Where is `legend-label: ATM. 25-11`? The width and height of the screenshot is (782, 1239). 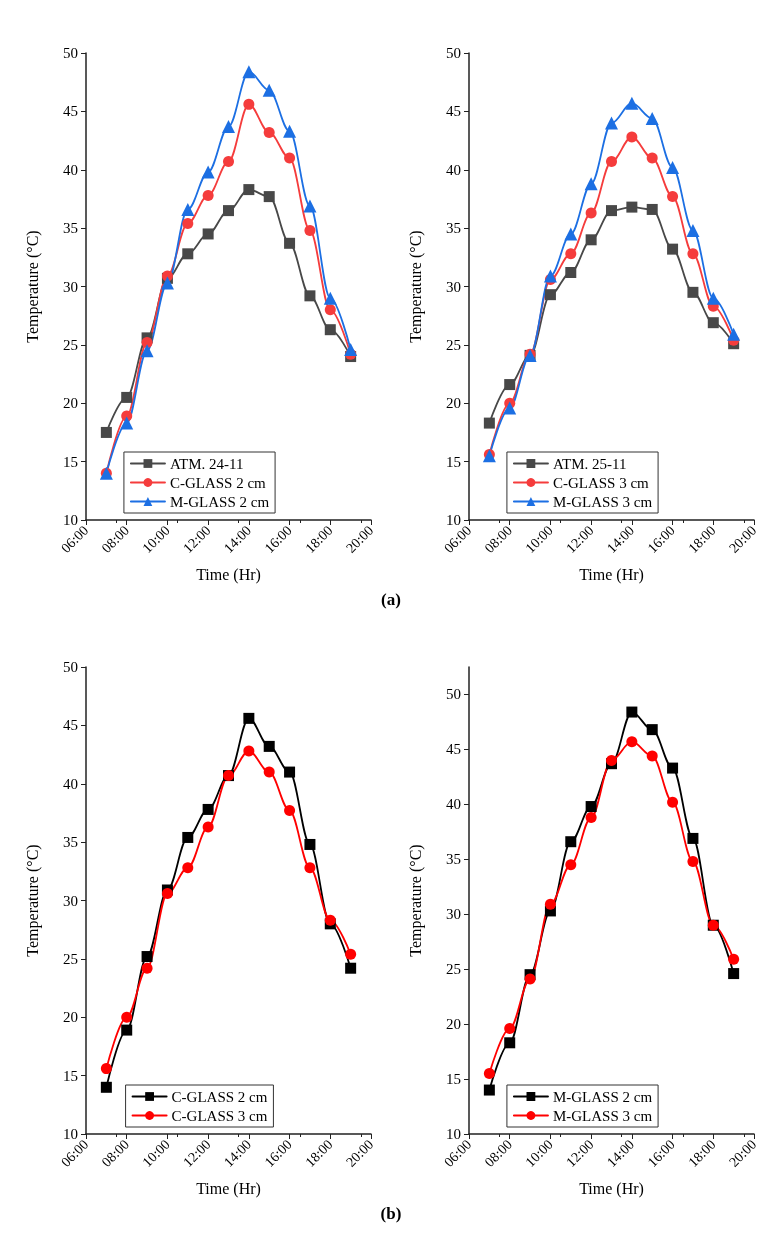
legend-label: ATM. 25-11 is located at coordinates (589, 463).